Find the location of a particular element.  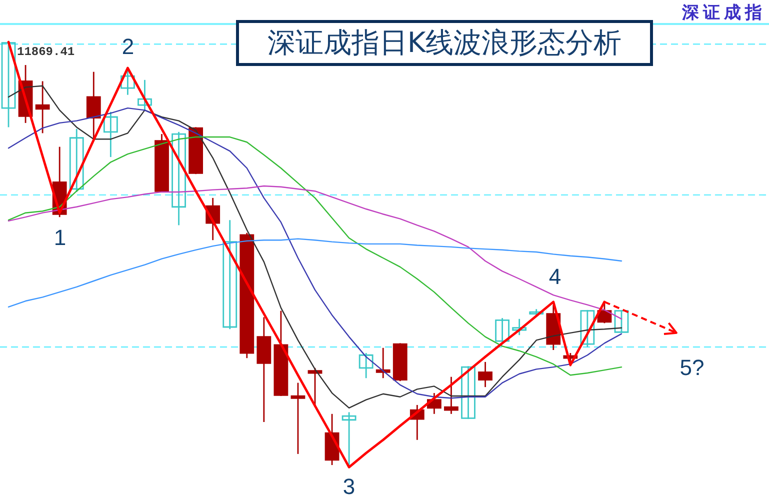

text: 5? is located at coordinates (692, 367).